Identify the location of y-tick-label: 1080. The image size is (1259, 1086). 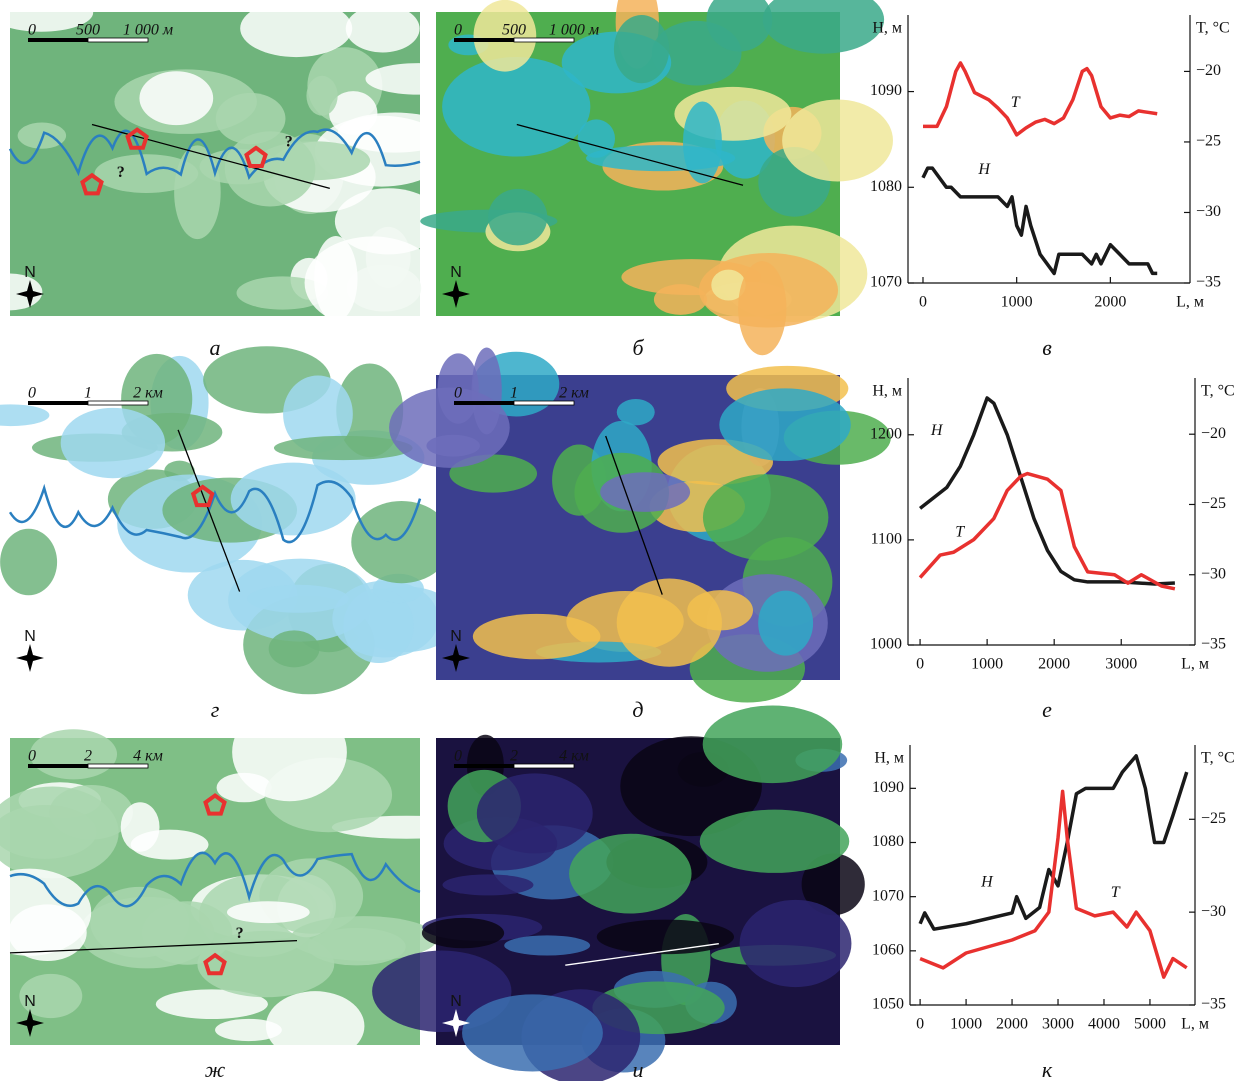
(886, 186).